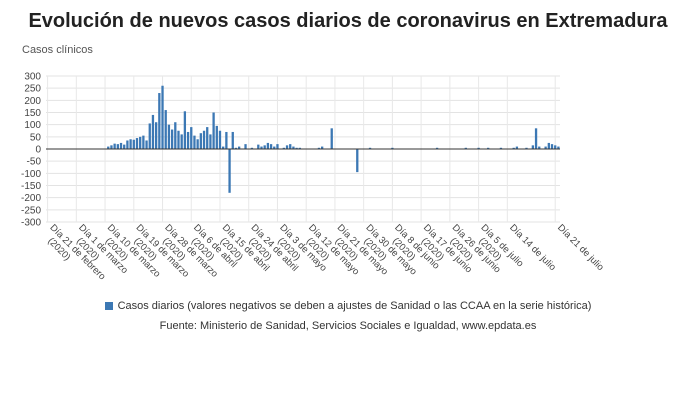 The width and height of the screenshot is (696, 409). Describe the element at coordinates (31, 174) in the screenshot. I see `y-tick-label: -100` at that location.